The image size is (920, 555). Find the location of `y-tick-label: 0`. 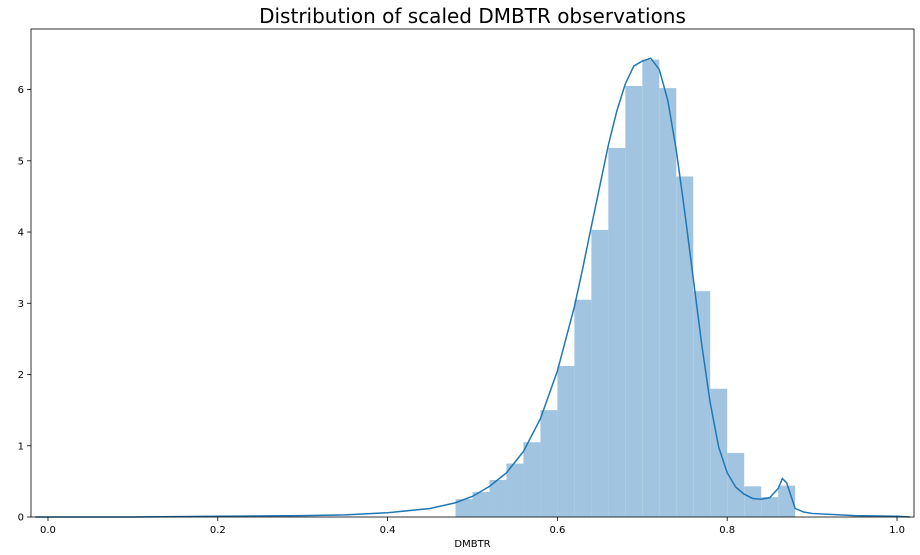

y-tick-label: 0 is located at coordinates (21, 518).